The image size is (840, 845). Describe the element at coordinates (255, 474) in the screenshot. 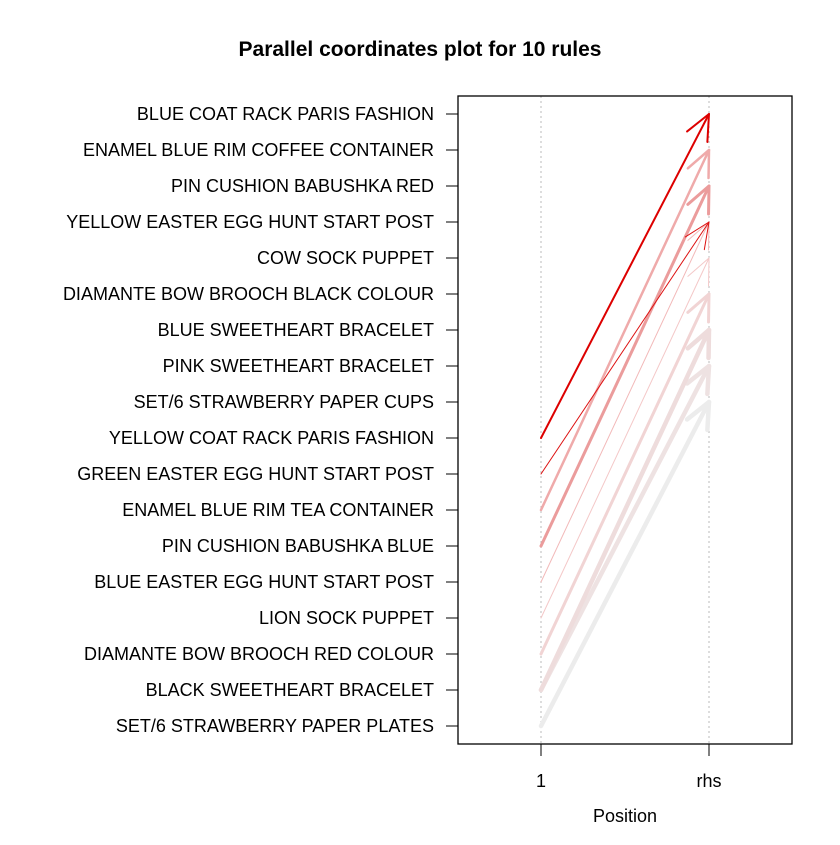

I see `y-tick-label: GREEN EASTER EGG HUNT START POST` at that location.